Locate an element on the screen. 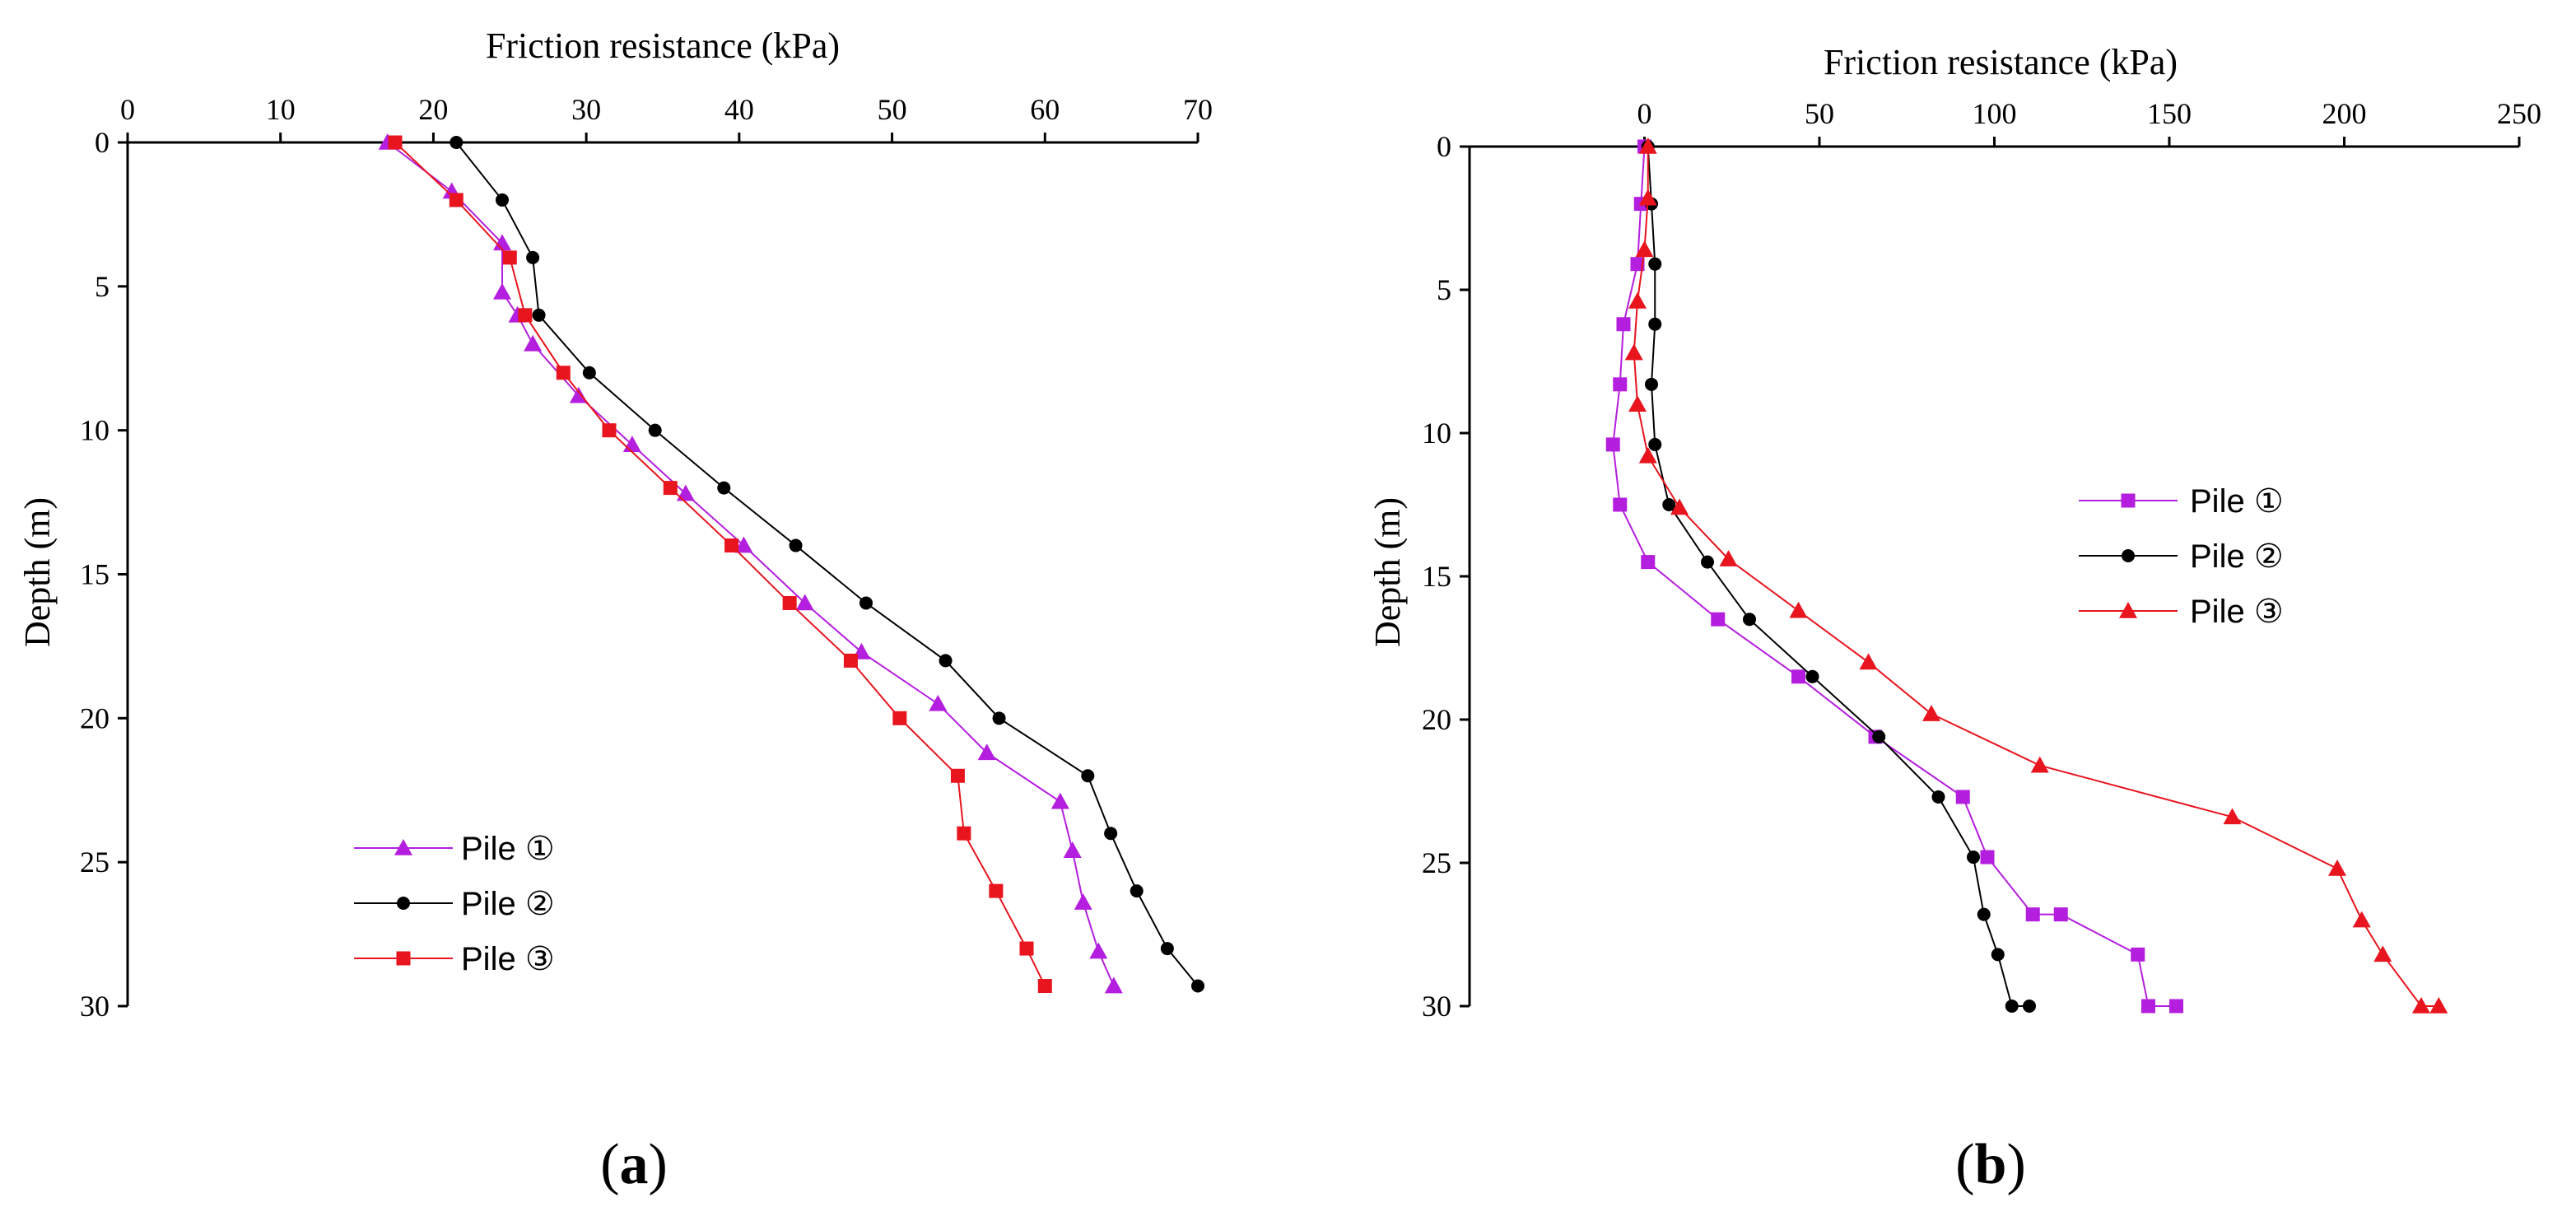  chart-b-x-tick-label: 250 is located at coordinates (2519, 113).